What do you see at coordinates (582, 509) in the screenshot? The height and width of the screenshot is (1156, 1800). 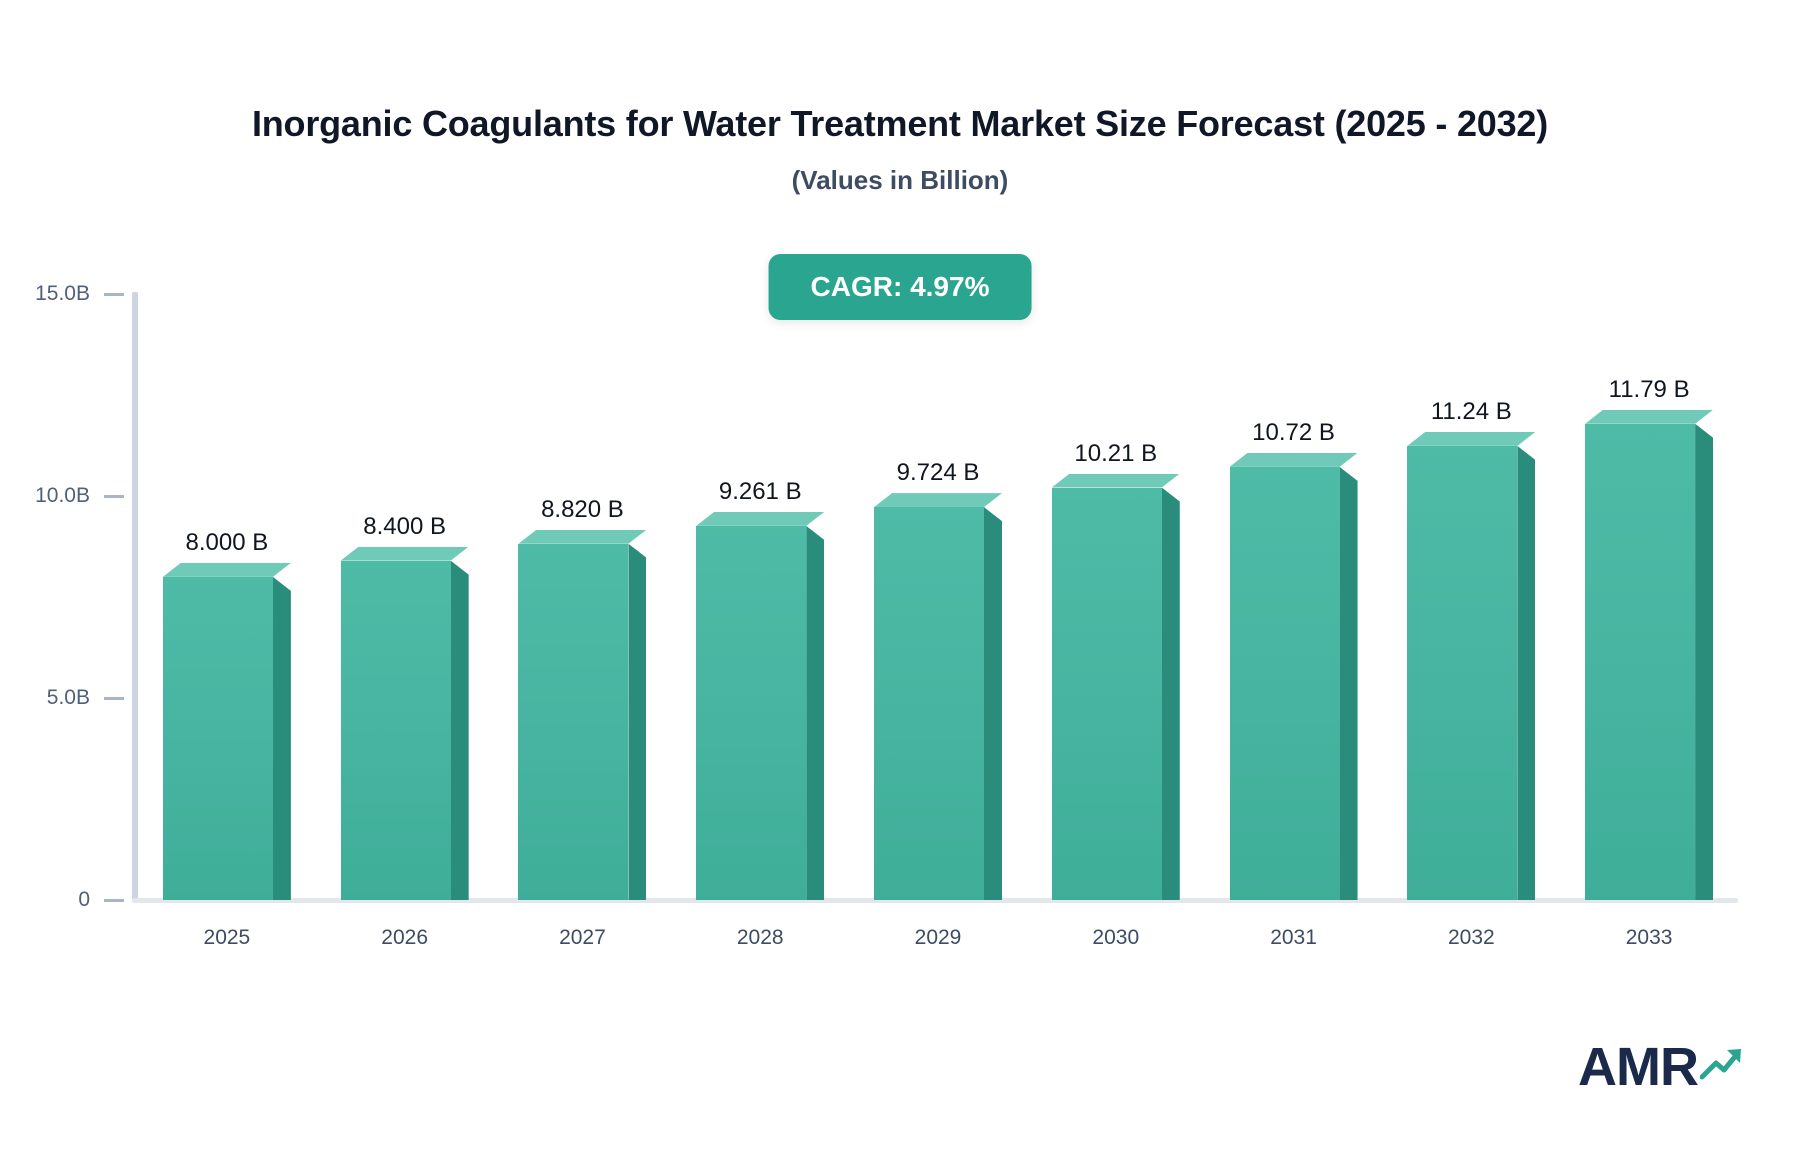 I see `bar-value-label: 8.820 B` at bounding box center [582, 509].